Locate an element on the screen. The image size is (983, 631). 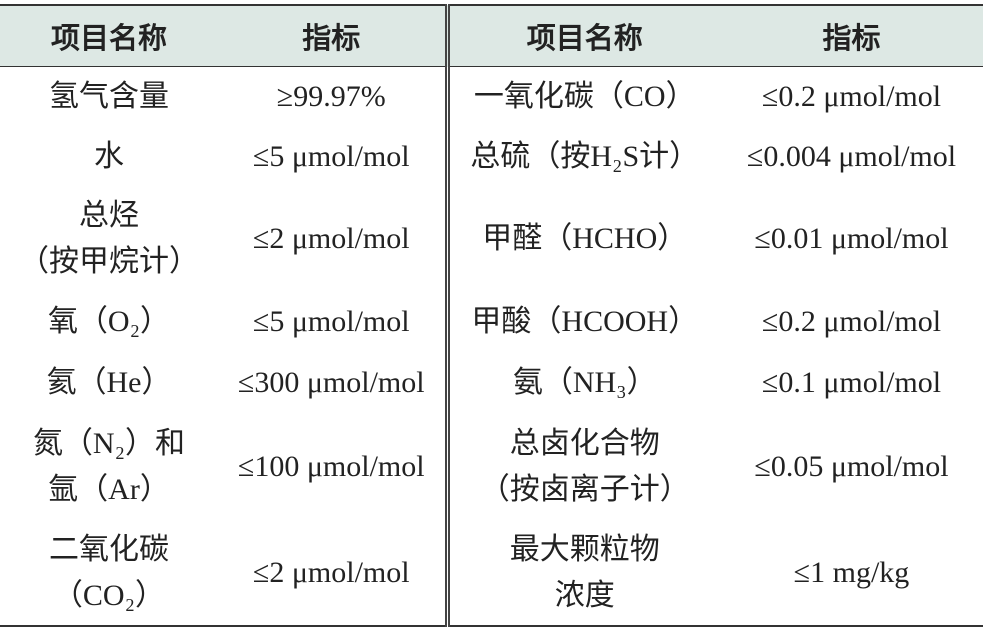
table-cell: ≤0.01 μmol/mol is located at coordinates (851, 239).